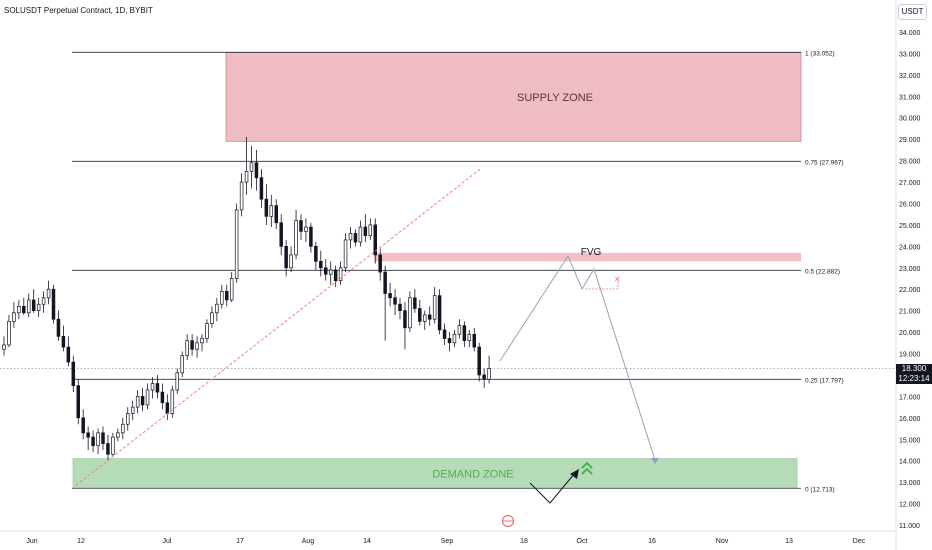 Image resolution: width=932 pixels, height=550 pixels. What do you see at coordinates (912, 12) in the screenshot?
I see `currency-button: USDT` at bounding box center [912, 12].